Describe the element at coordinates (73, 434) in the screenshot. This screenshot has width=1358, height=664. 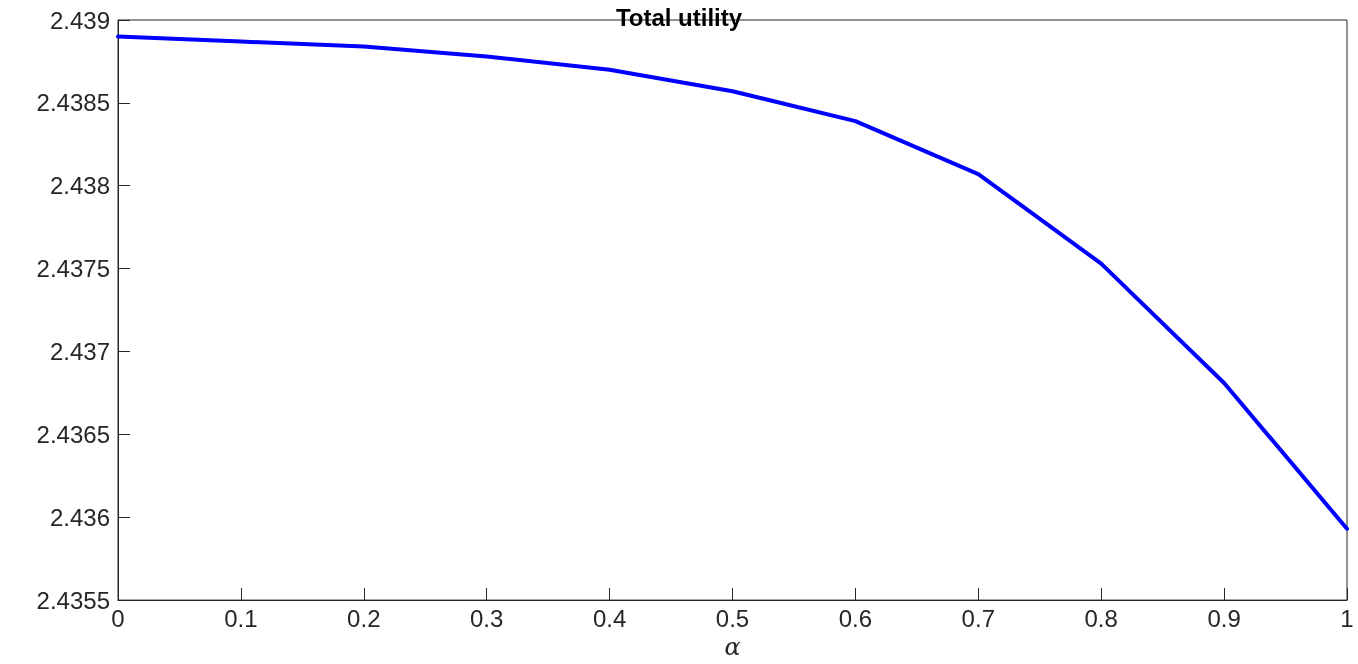
I see `y-tick-label: 2.4365` at that location.